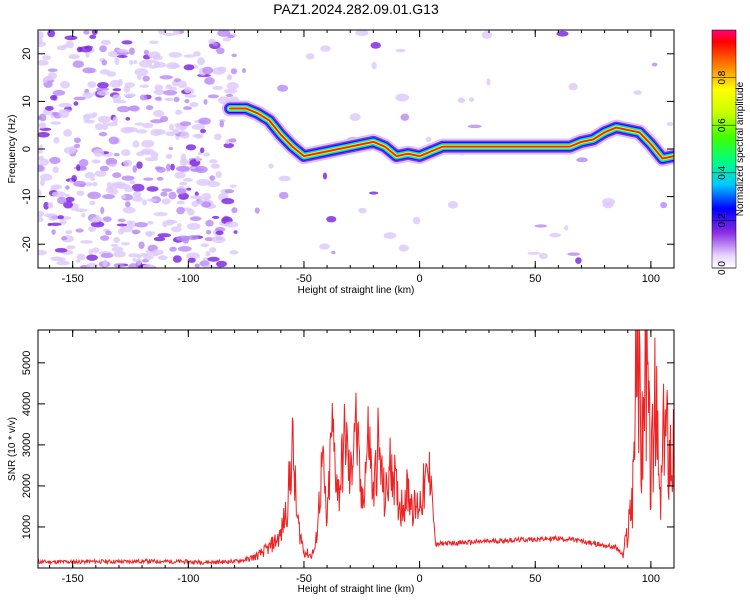 Image resolution: width=750 pixels, height=600 pixels. What do you see at coordinates (535, 279) in the screenshot?
I see `spectrogram-x-tick-label: 50` at bounding box center [535, 279].